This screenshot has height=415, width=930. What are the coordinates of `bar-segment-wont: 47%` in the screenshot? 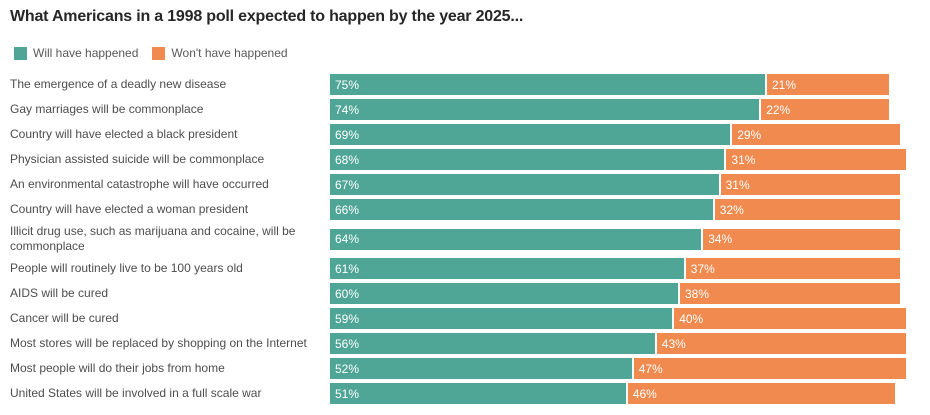 It's located at (770, 368).